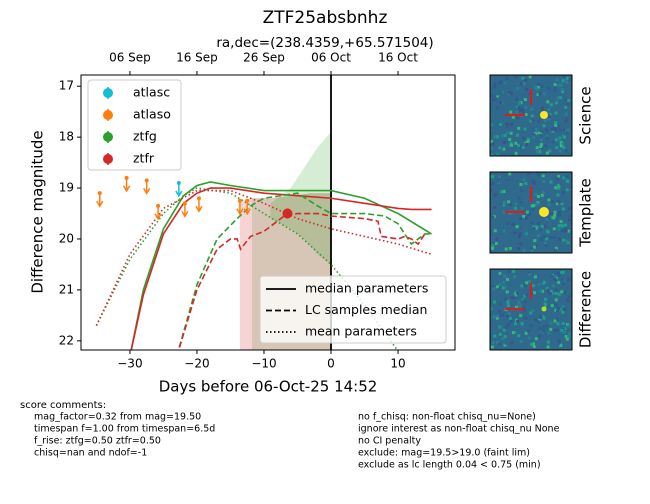 The width and height of the screenshot is (650, 504). Describe the element at coordinates (66, 289) in the screenshot. I see `y-tick-label: 21` at that location.